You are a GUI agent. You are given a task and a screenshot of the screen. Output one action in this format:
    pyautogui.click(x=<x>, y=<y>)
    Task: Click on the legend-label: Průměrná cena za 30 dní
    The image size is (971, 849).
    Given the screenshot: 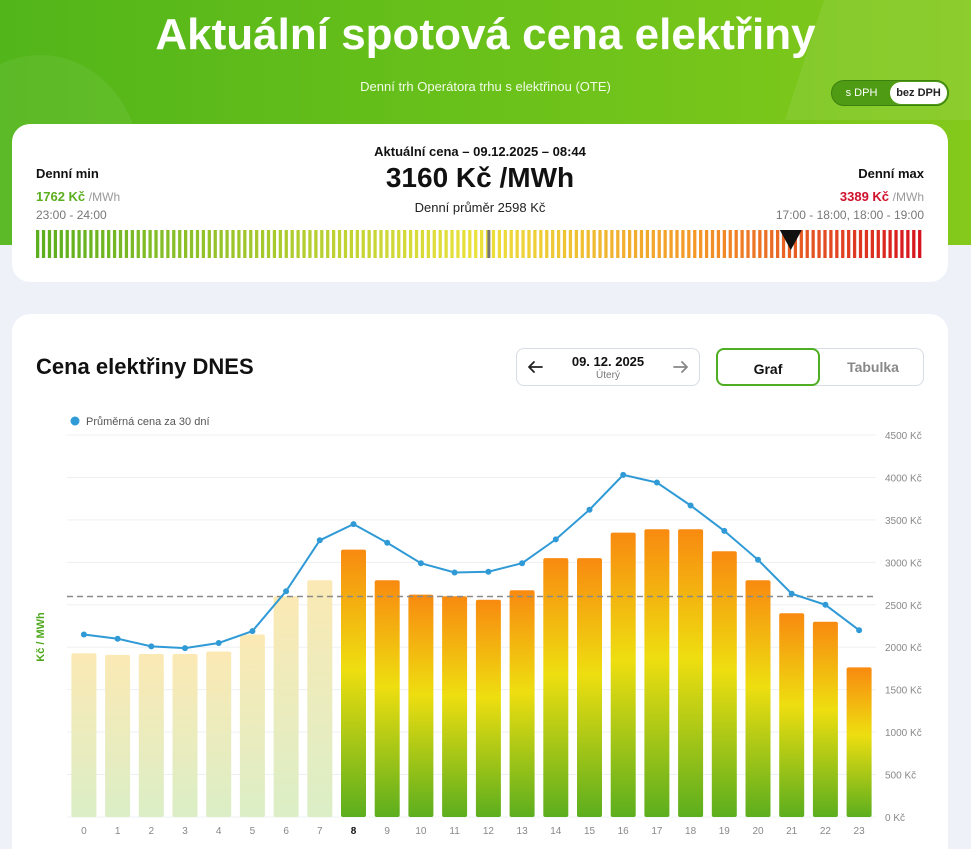 What is the action you would take?
    pyautogui.click(x=148, y=422)
    